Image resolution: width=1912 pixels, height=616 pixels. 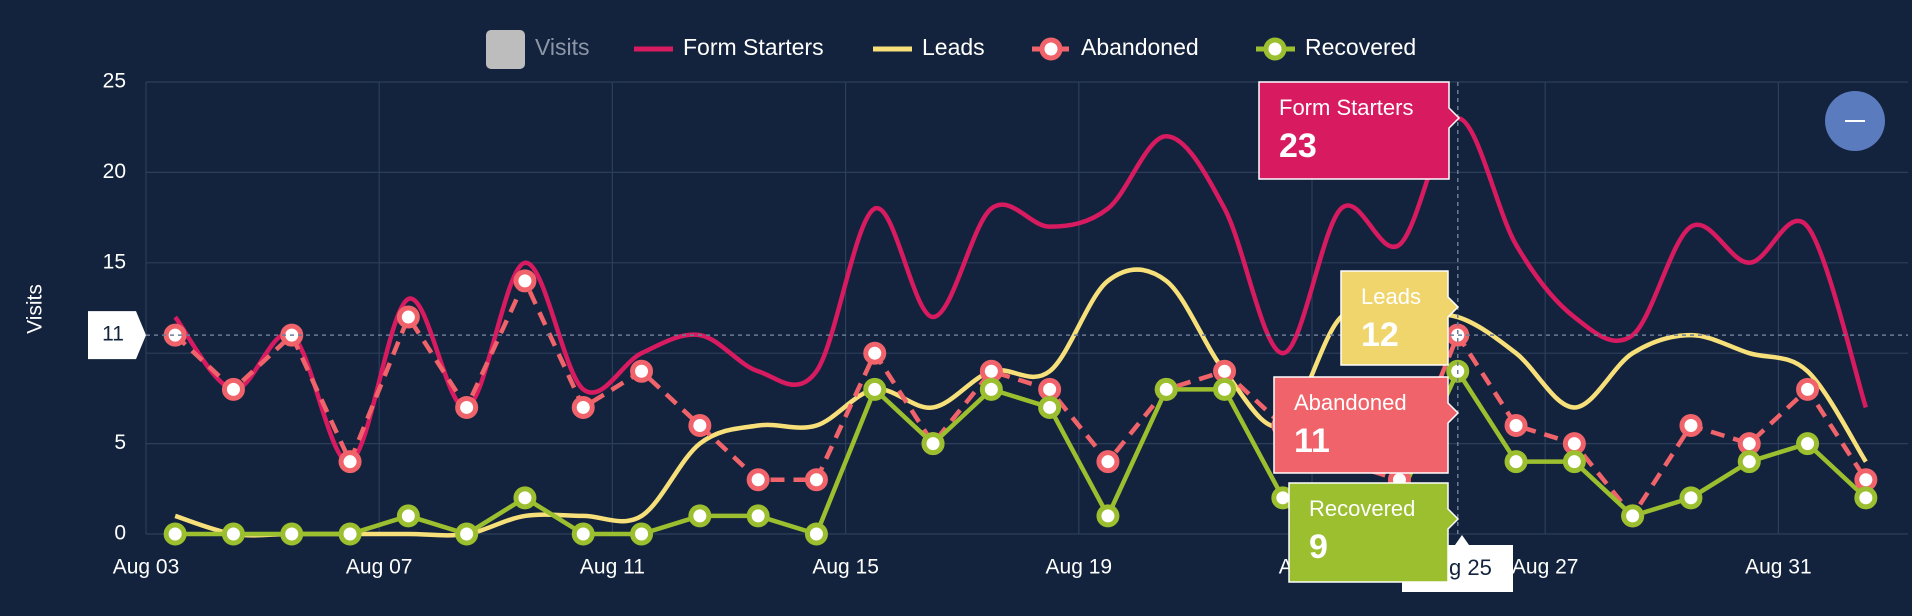 What do you see at coordinates (845, 567) in the screenshot?
I see `x-tick-label: Aug 15` at bounding box center [845, 567].